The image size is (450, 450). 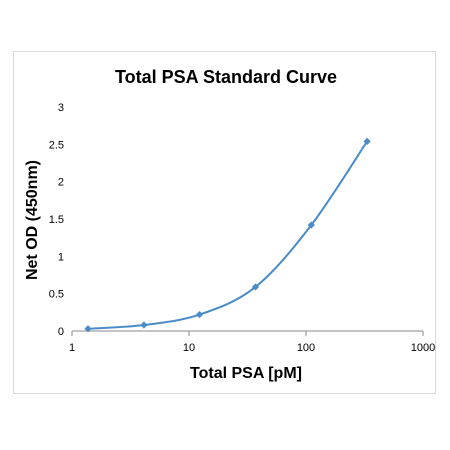 What do you see at coordinates (61, 257) in the screenshot?
I see `y-tick-label: 1` at bounding box center [61, 257].